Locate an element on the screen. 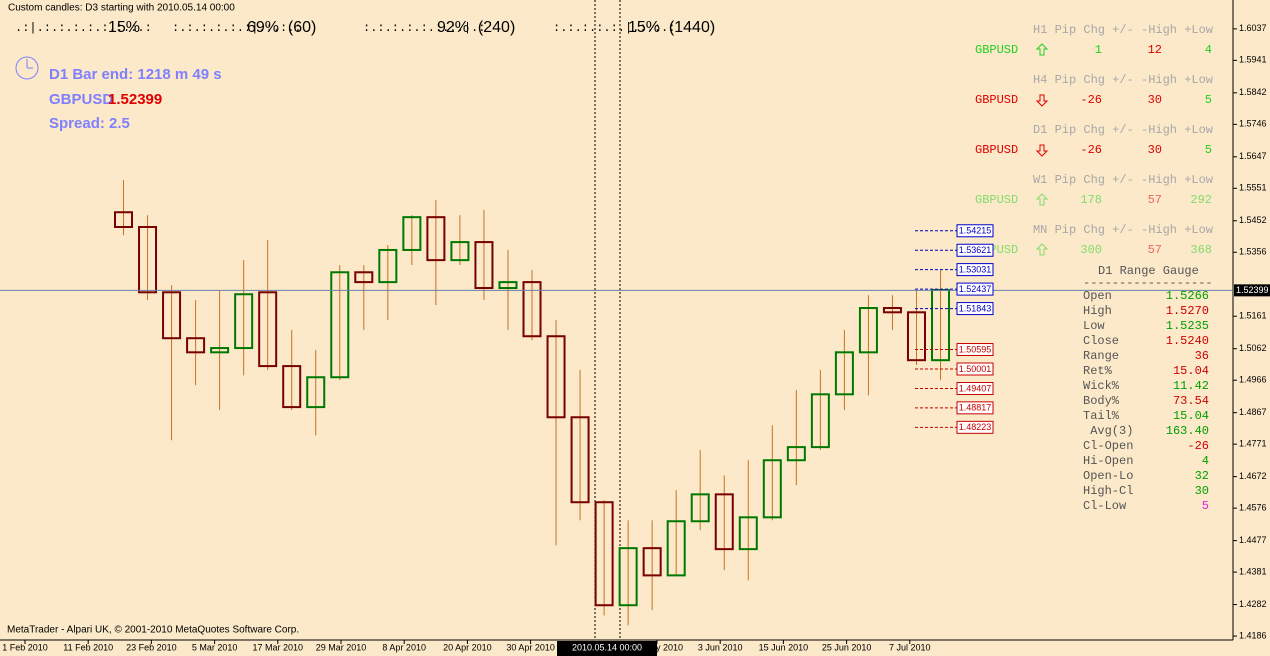 The image size is (1270, 656). gauge-label: Tail% is located at coordinates (1101, 416).